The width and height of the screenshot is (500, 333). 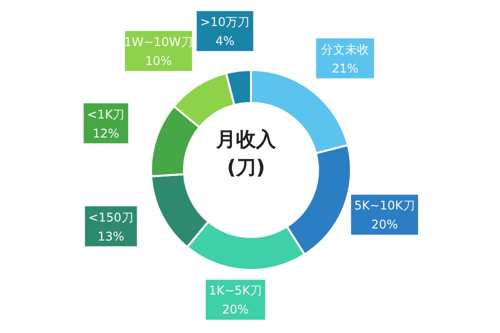 What do you see at coordinates (106, 133) in the screenshot?
I see `data-label: 12%` at bounding box center [106, 133].